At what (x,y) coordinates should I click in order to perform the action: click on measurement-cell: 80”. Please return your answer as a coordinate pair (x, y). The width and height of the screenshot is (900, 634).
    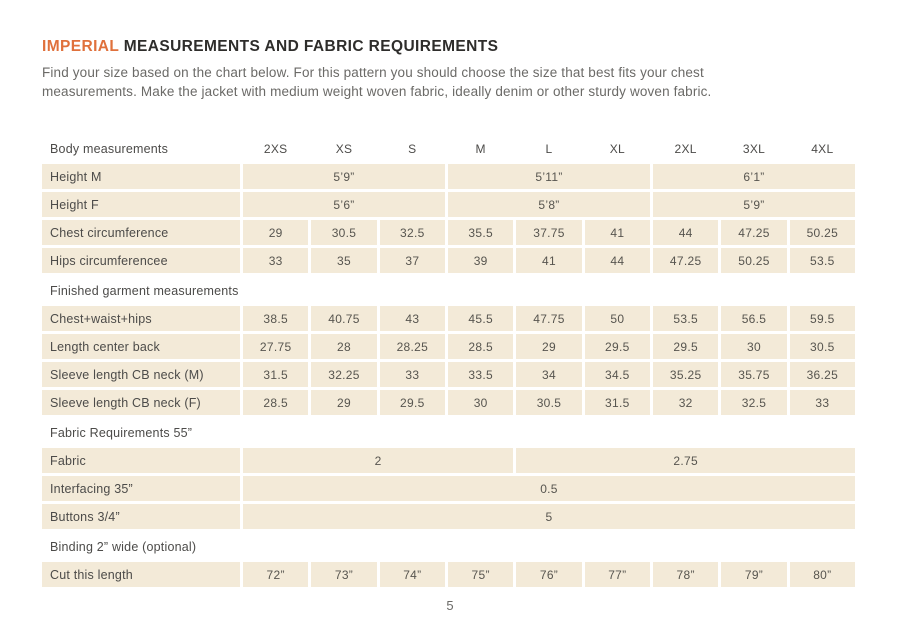
    Looking at the image, I should click on (822, 574).